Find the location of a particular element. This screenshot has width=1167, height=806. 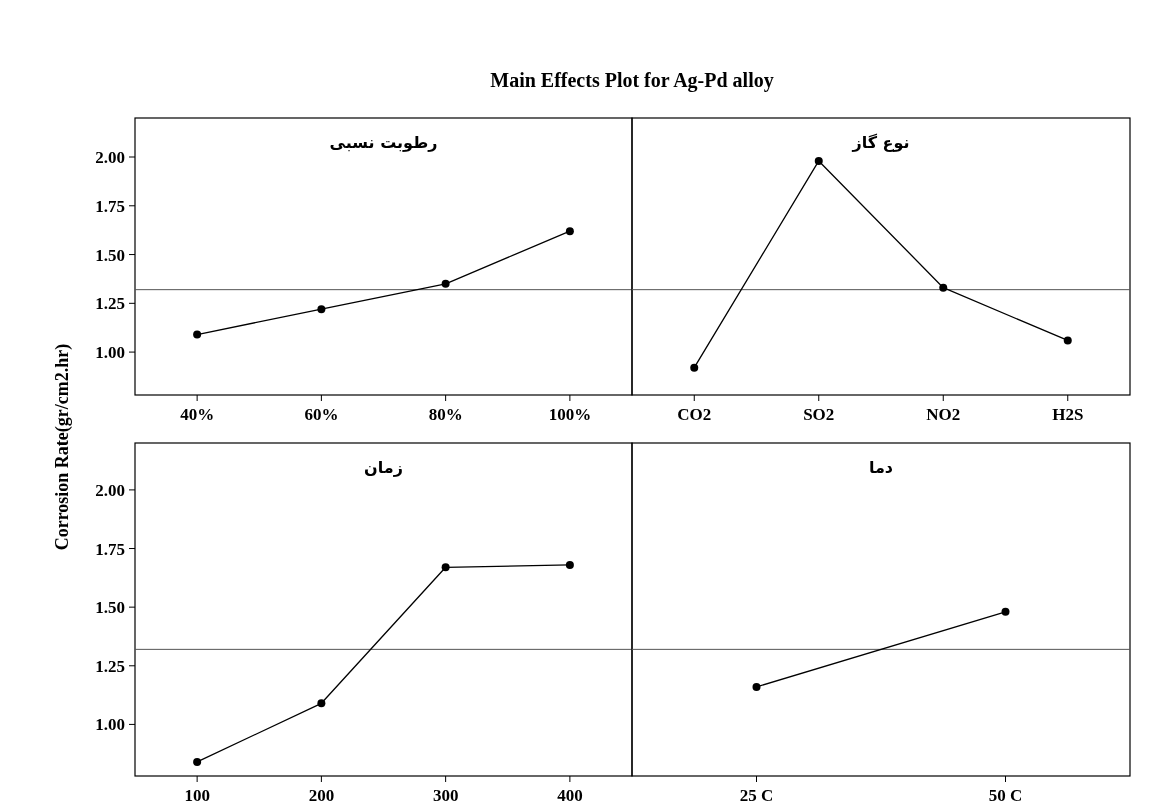

x-tick-label: 25 C is located at coordinates (756, 795).